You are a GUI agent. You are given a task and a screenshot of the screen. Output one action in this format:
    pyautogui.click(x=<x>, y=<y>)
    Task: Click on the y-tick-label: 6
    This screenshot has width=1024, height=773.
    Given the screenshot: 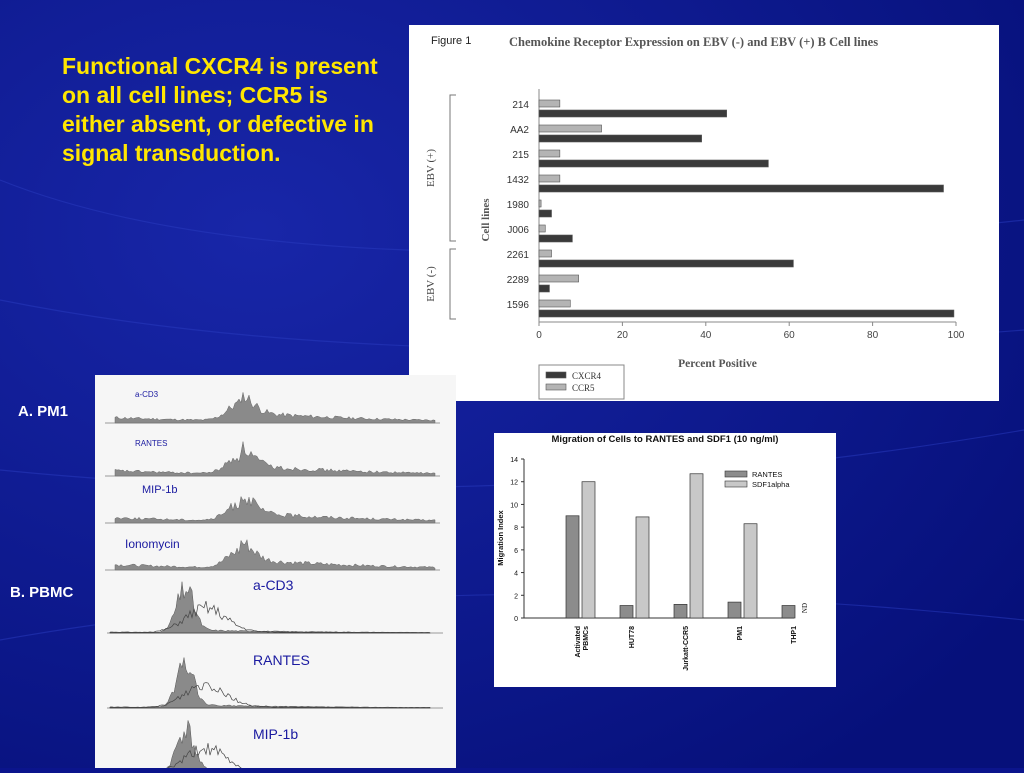 What is the action you would take?
    pyautogui.click(x=516, y=551)
    